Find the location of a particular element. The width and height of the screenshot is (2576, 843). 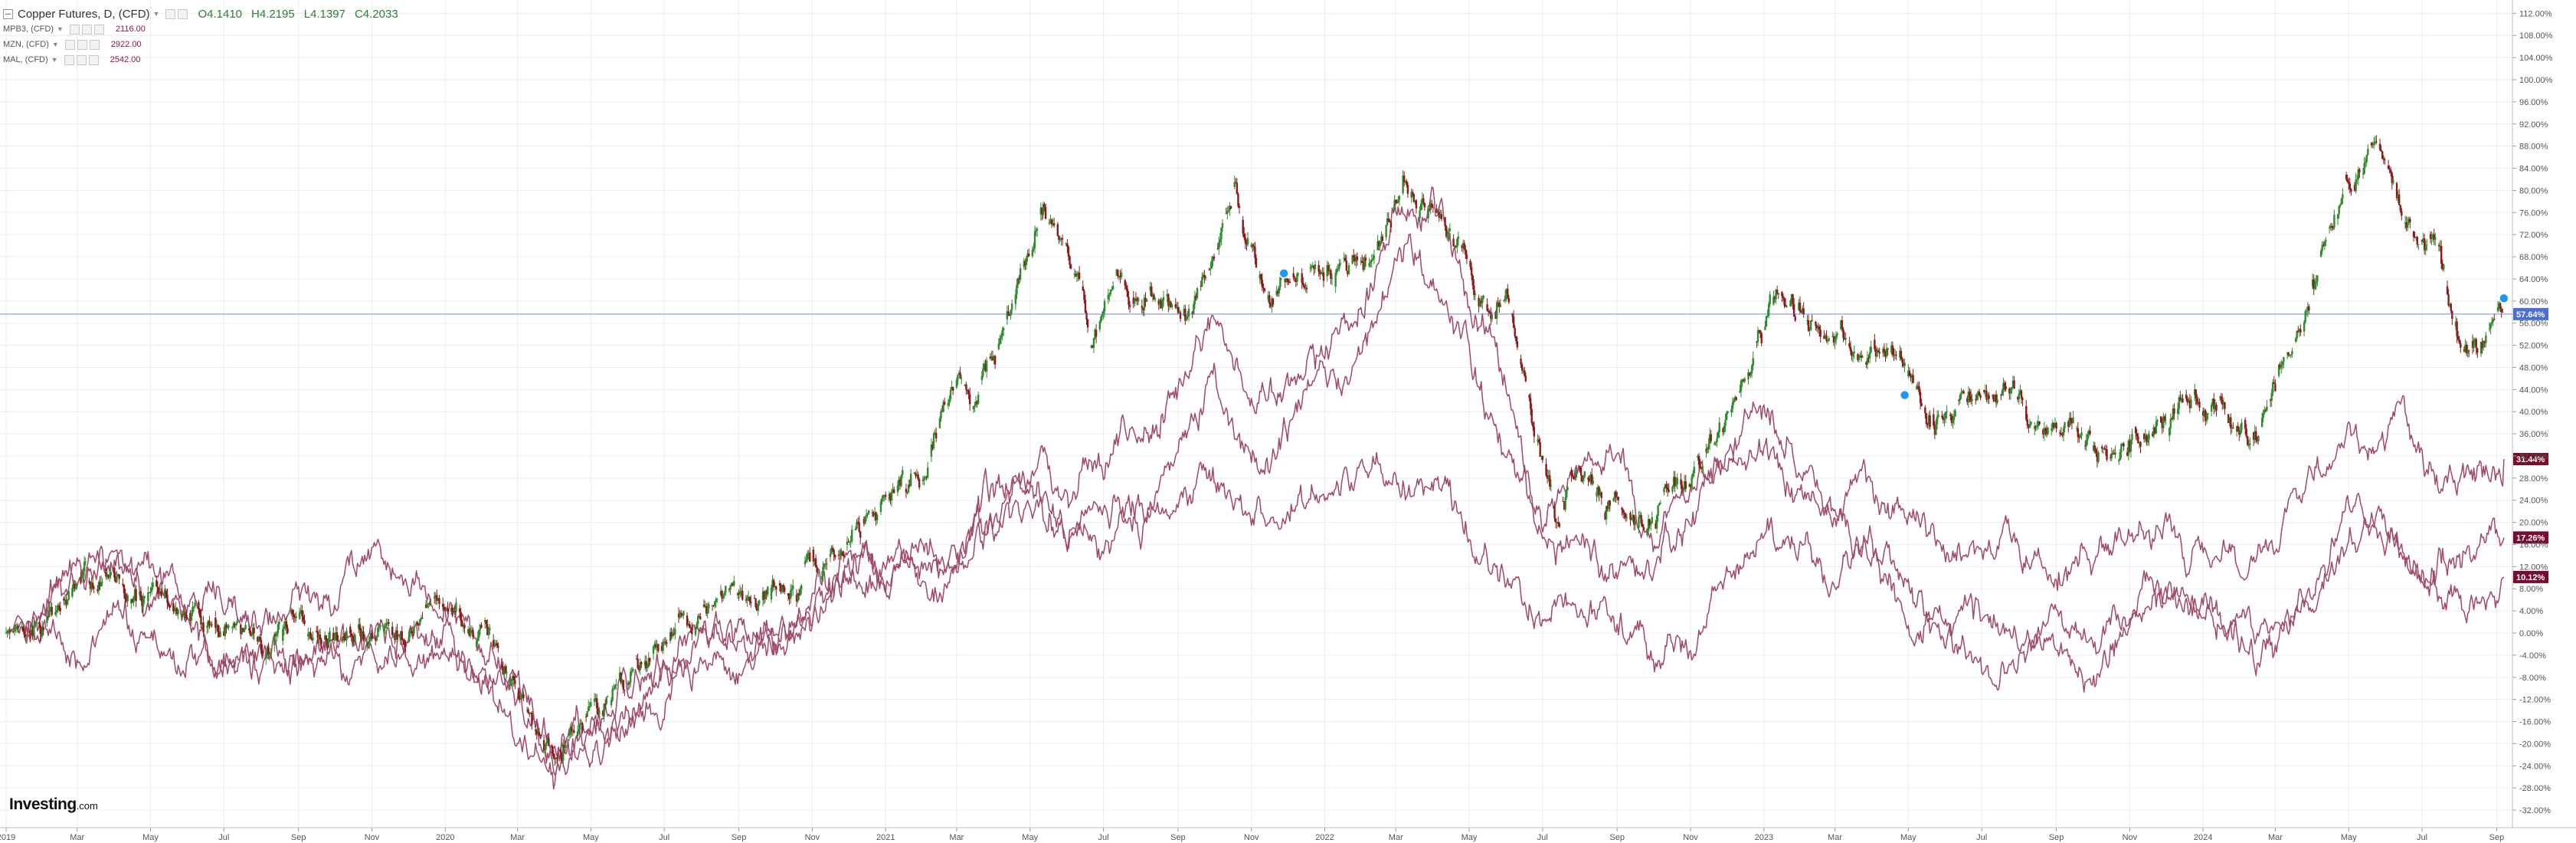

y-tick-label: 64.00% is located at coordinates (2533, 279).